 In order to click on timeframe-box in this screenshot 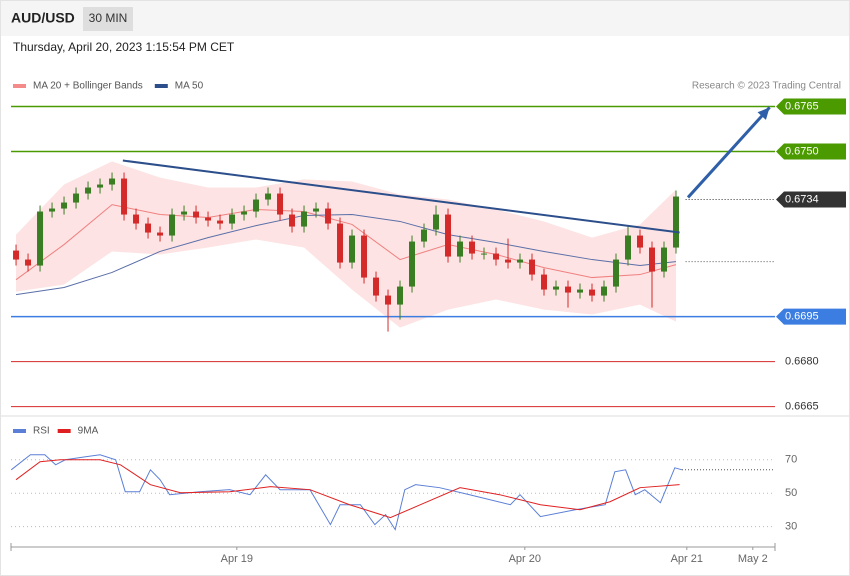, I will do `click(108, 19)`.